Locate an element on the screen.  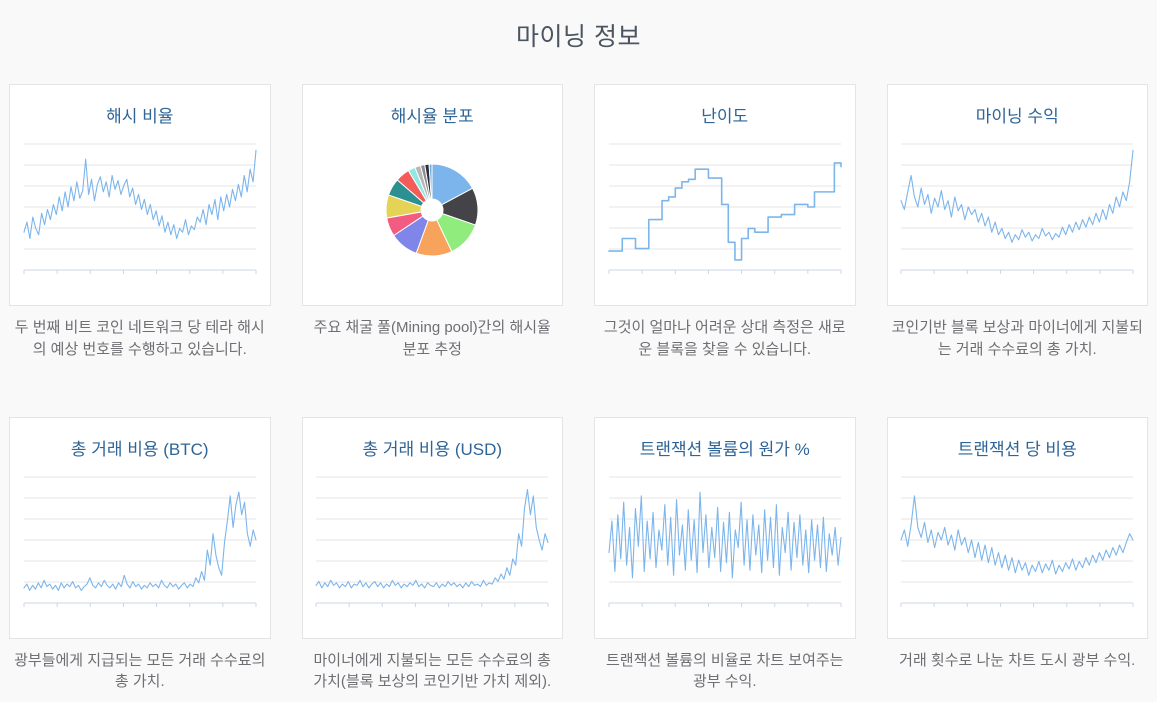
card-cost-per-transaction: 트랜잭션 당 비용 is located at coordinates (1017, 527).